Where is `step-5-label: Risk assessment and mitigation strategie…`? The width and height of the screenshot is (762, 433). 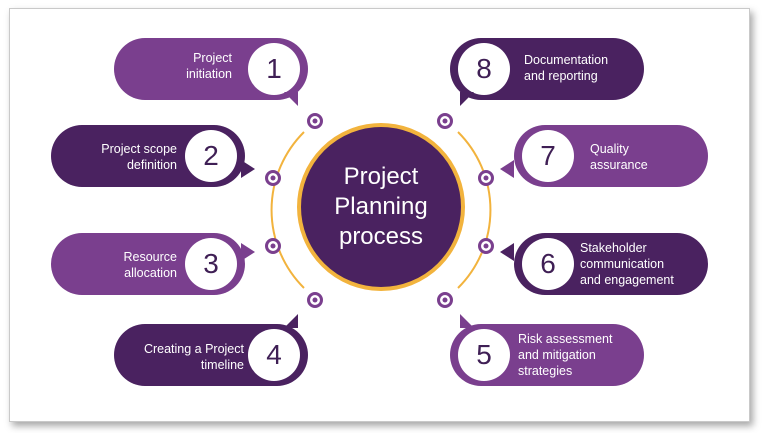 step-5-label: Risk assessment and mitigation strategie… is located at coordinates (565, 355).